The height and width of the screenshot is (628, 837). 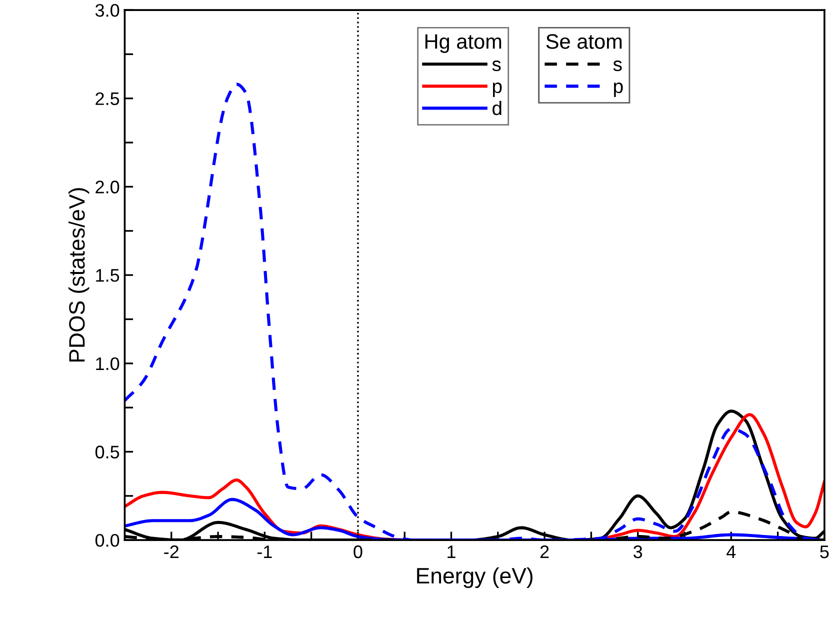 I want to click on y-tick-label: 1.0, so click(x=108, y=363).